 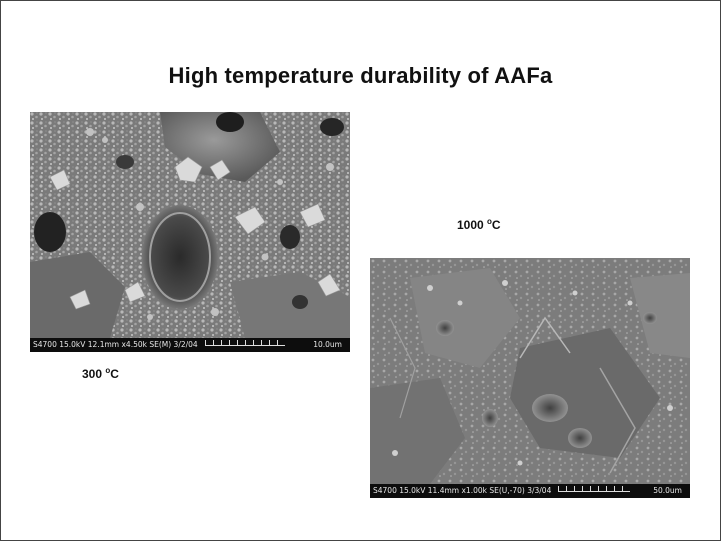 I want to click on slide-title: High temperature durability of AAFa, so click(x=360, y=75).